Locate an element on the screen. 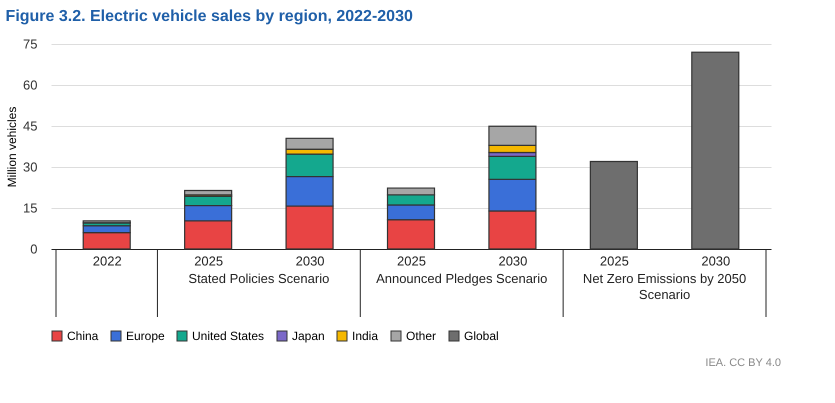  legend-label: Europe is located at coordinates (146, 336).